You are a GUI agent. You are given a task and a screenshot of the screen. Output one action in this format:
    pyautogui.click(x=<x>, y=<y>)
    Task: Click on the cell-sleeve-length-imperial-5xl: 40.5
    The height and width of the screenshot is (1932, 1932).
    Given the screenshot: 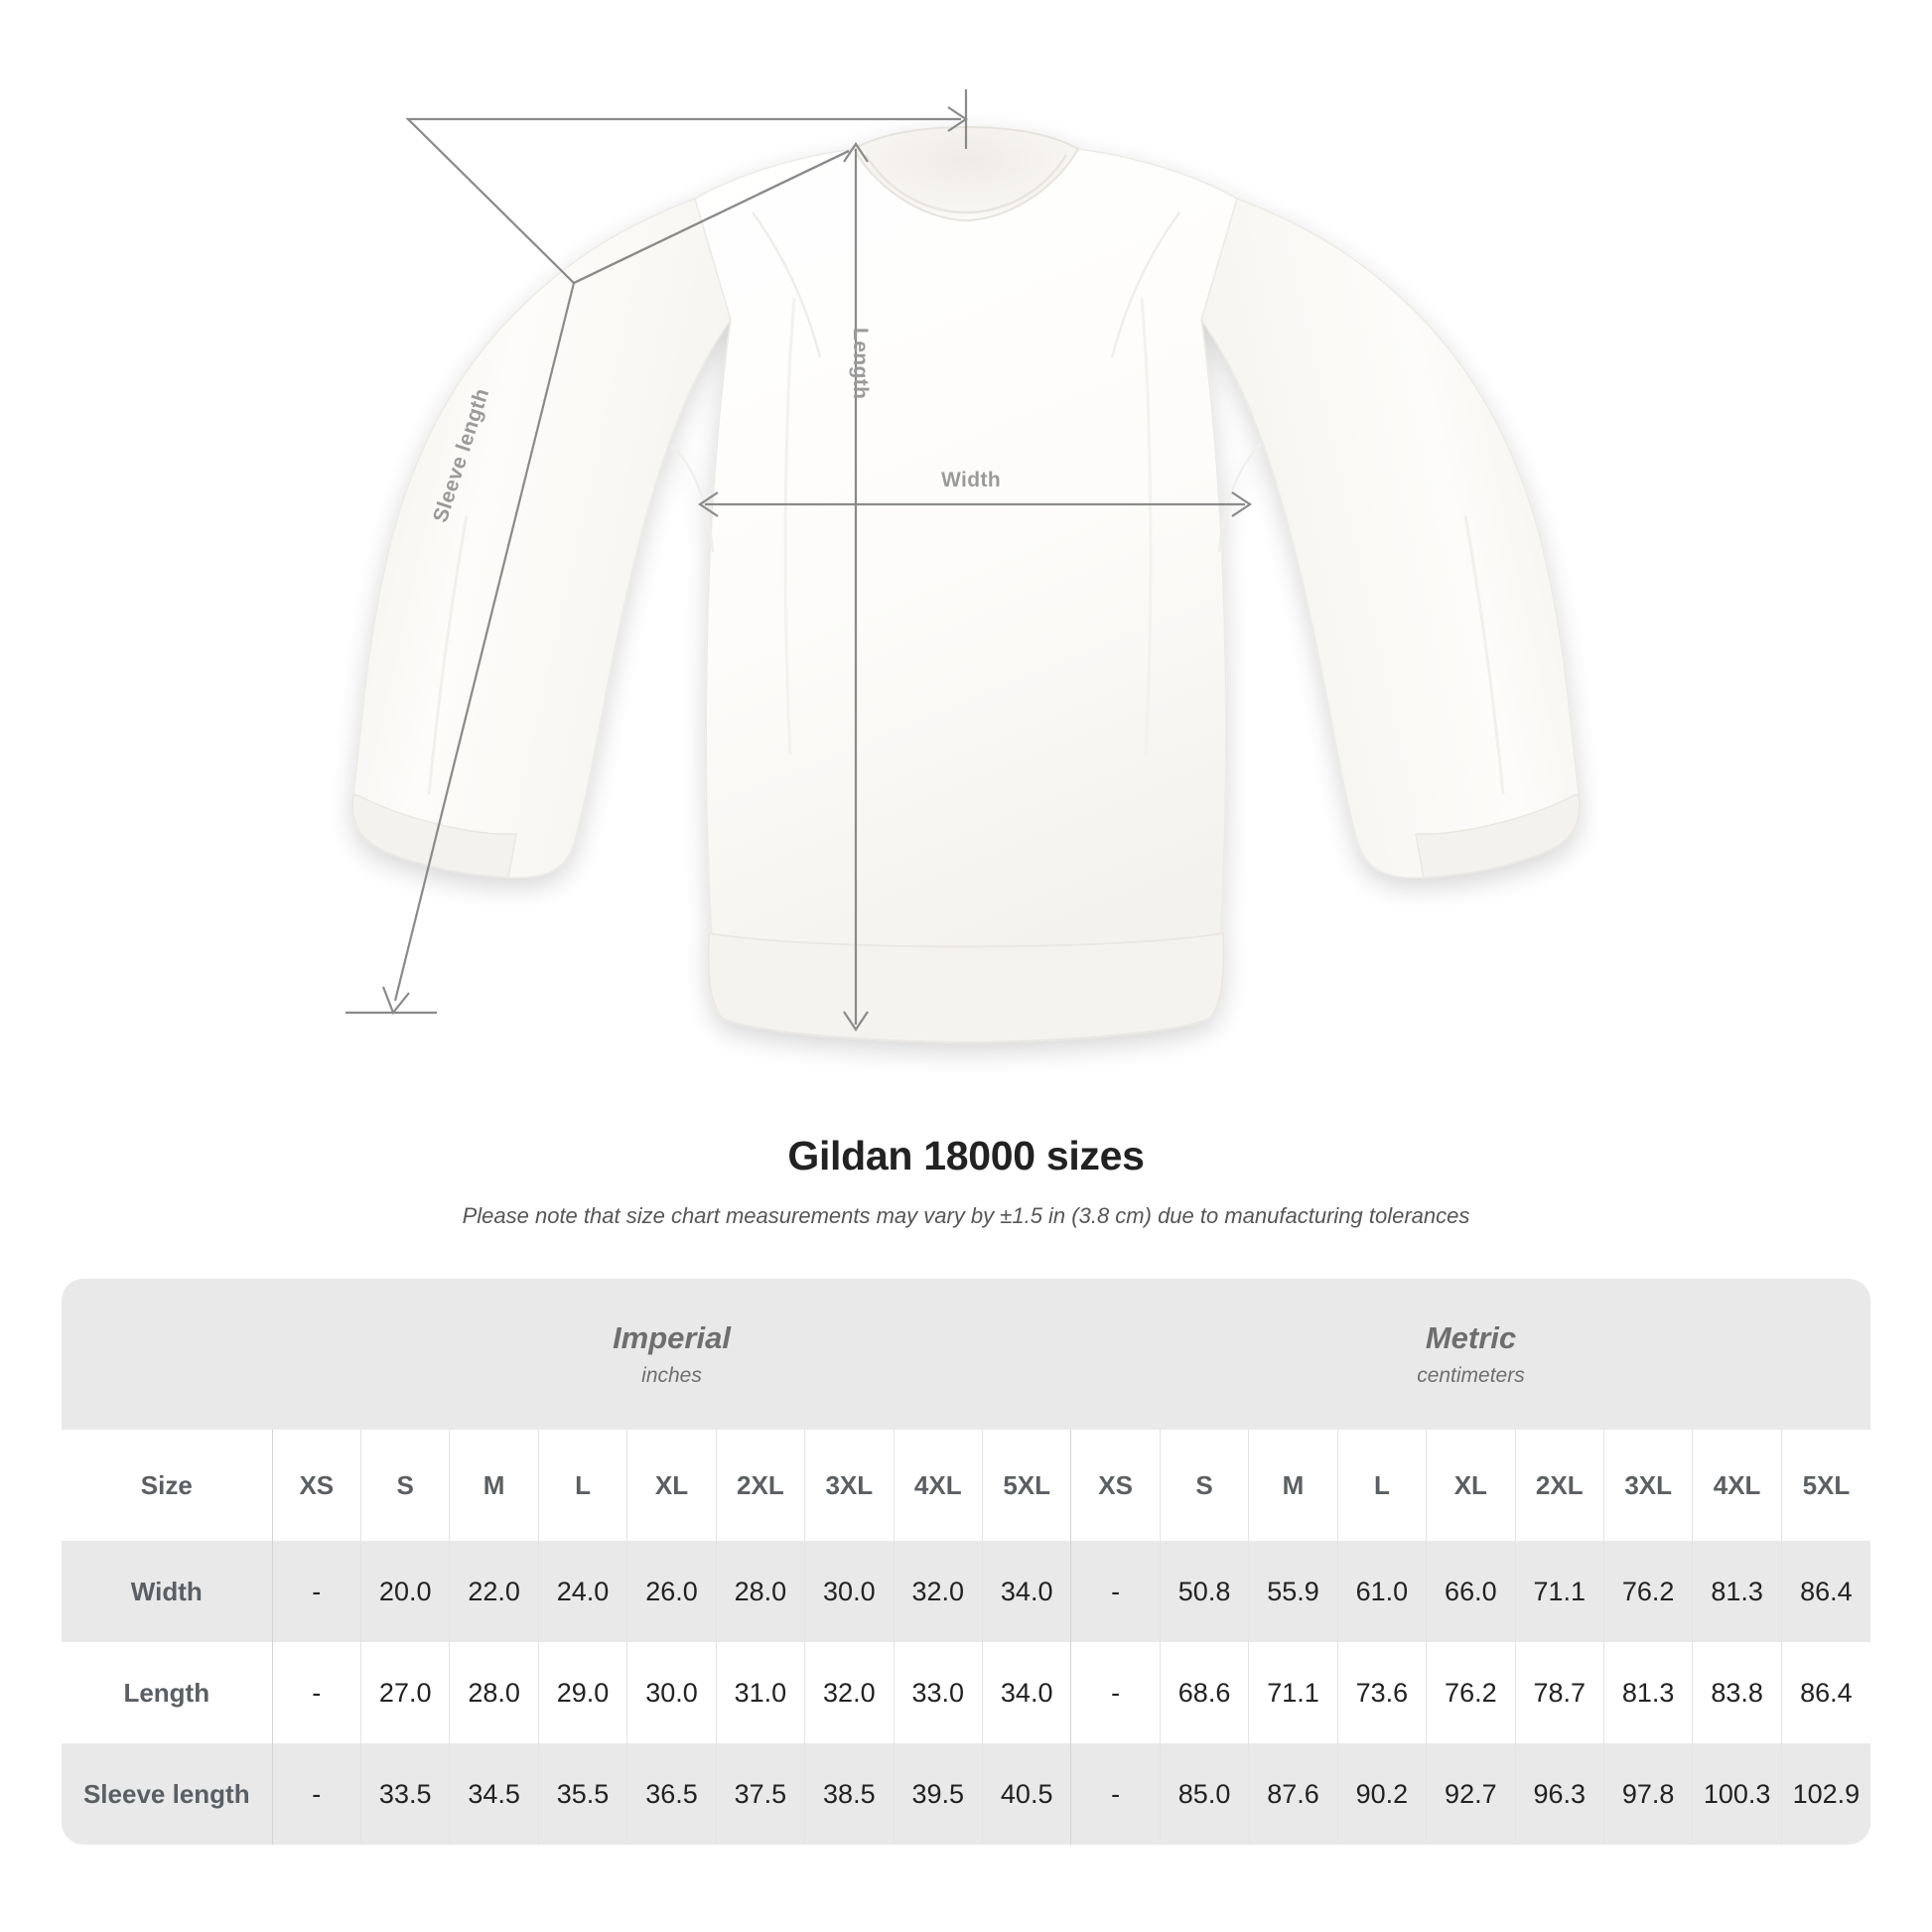 What is the action you would take?
    pyautogui.click(x=1026, y=1794)
    